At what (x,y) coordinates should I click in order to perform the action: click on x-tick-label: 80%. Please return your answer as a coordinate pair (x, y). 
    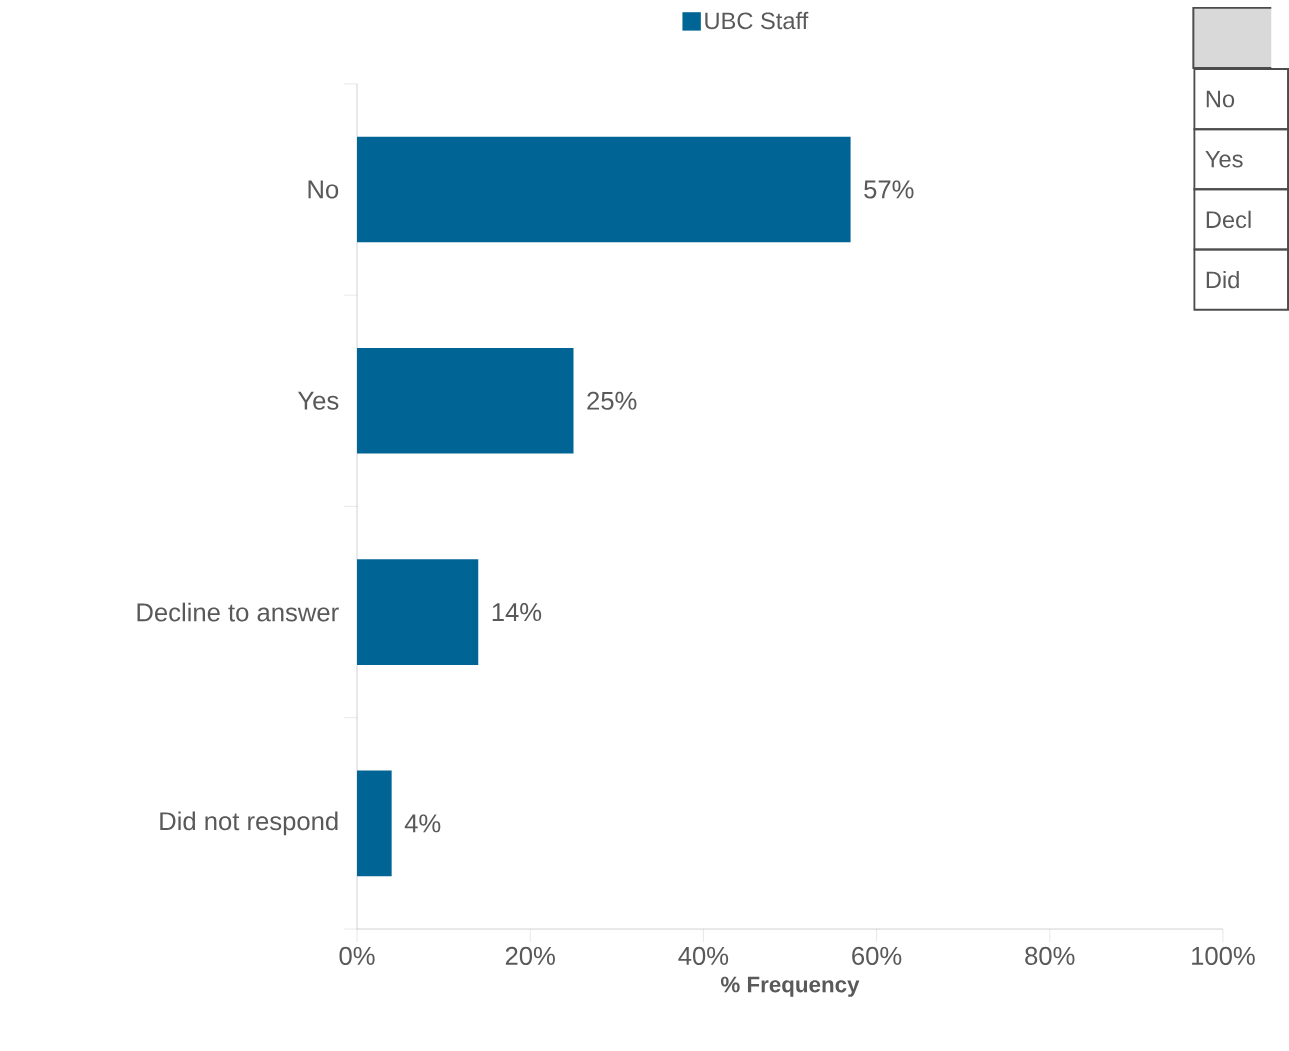
    Looking at the image, I should click on (1050, 955).